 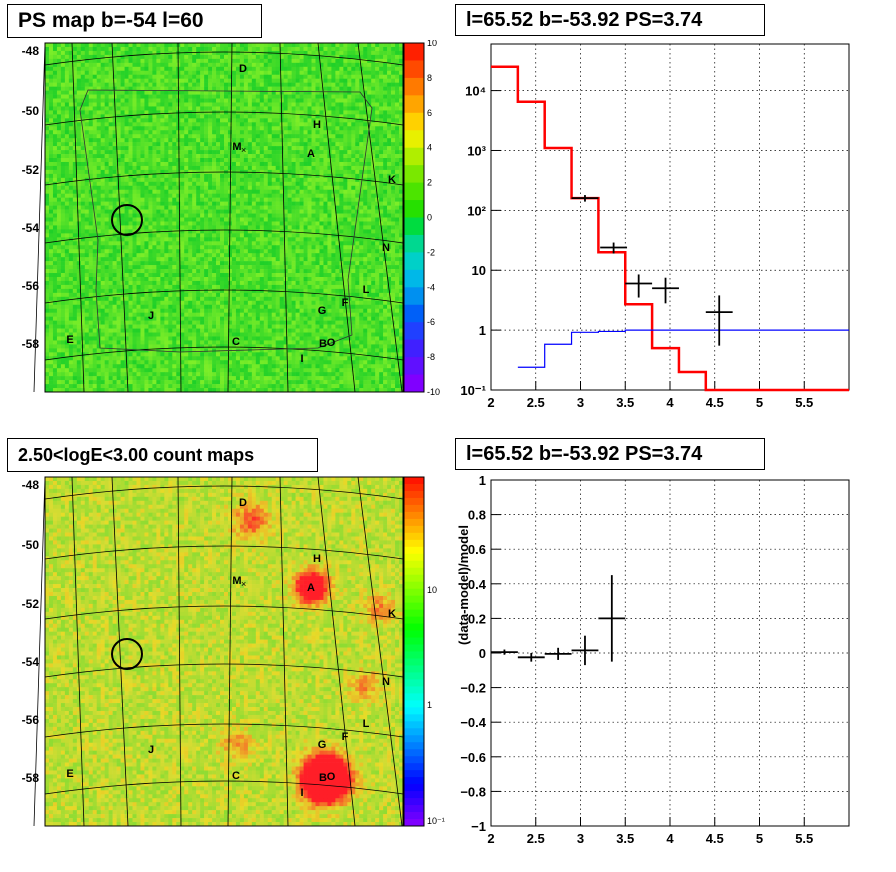 I want to click on y-tick-label: -58, so click(x=31, y=344).